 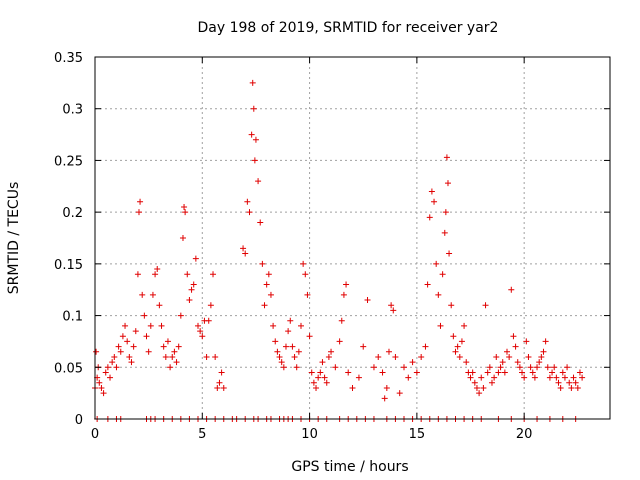 I want to click on y-tick-label: 0.35, so click(x=68, y=58).